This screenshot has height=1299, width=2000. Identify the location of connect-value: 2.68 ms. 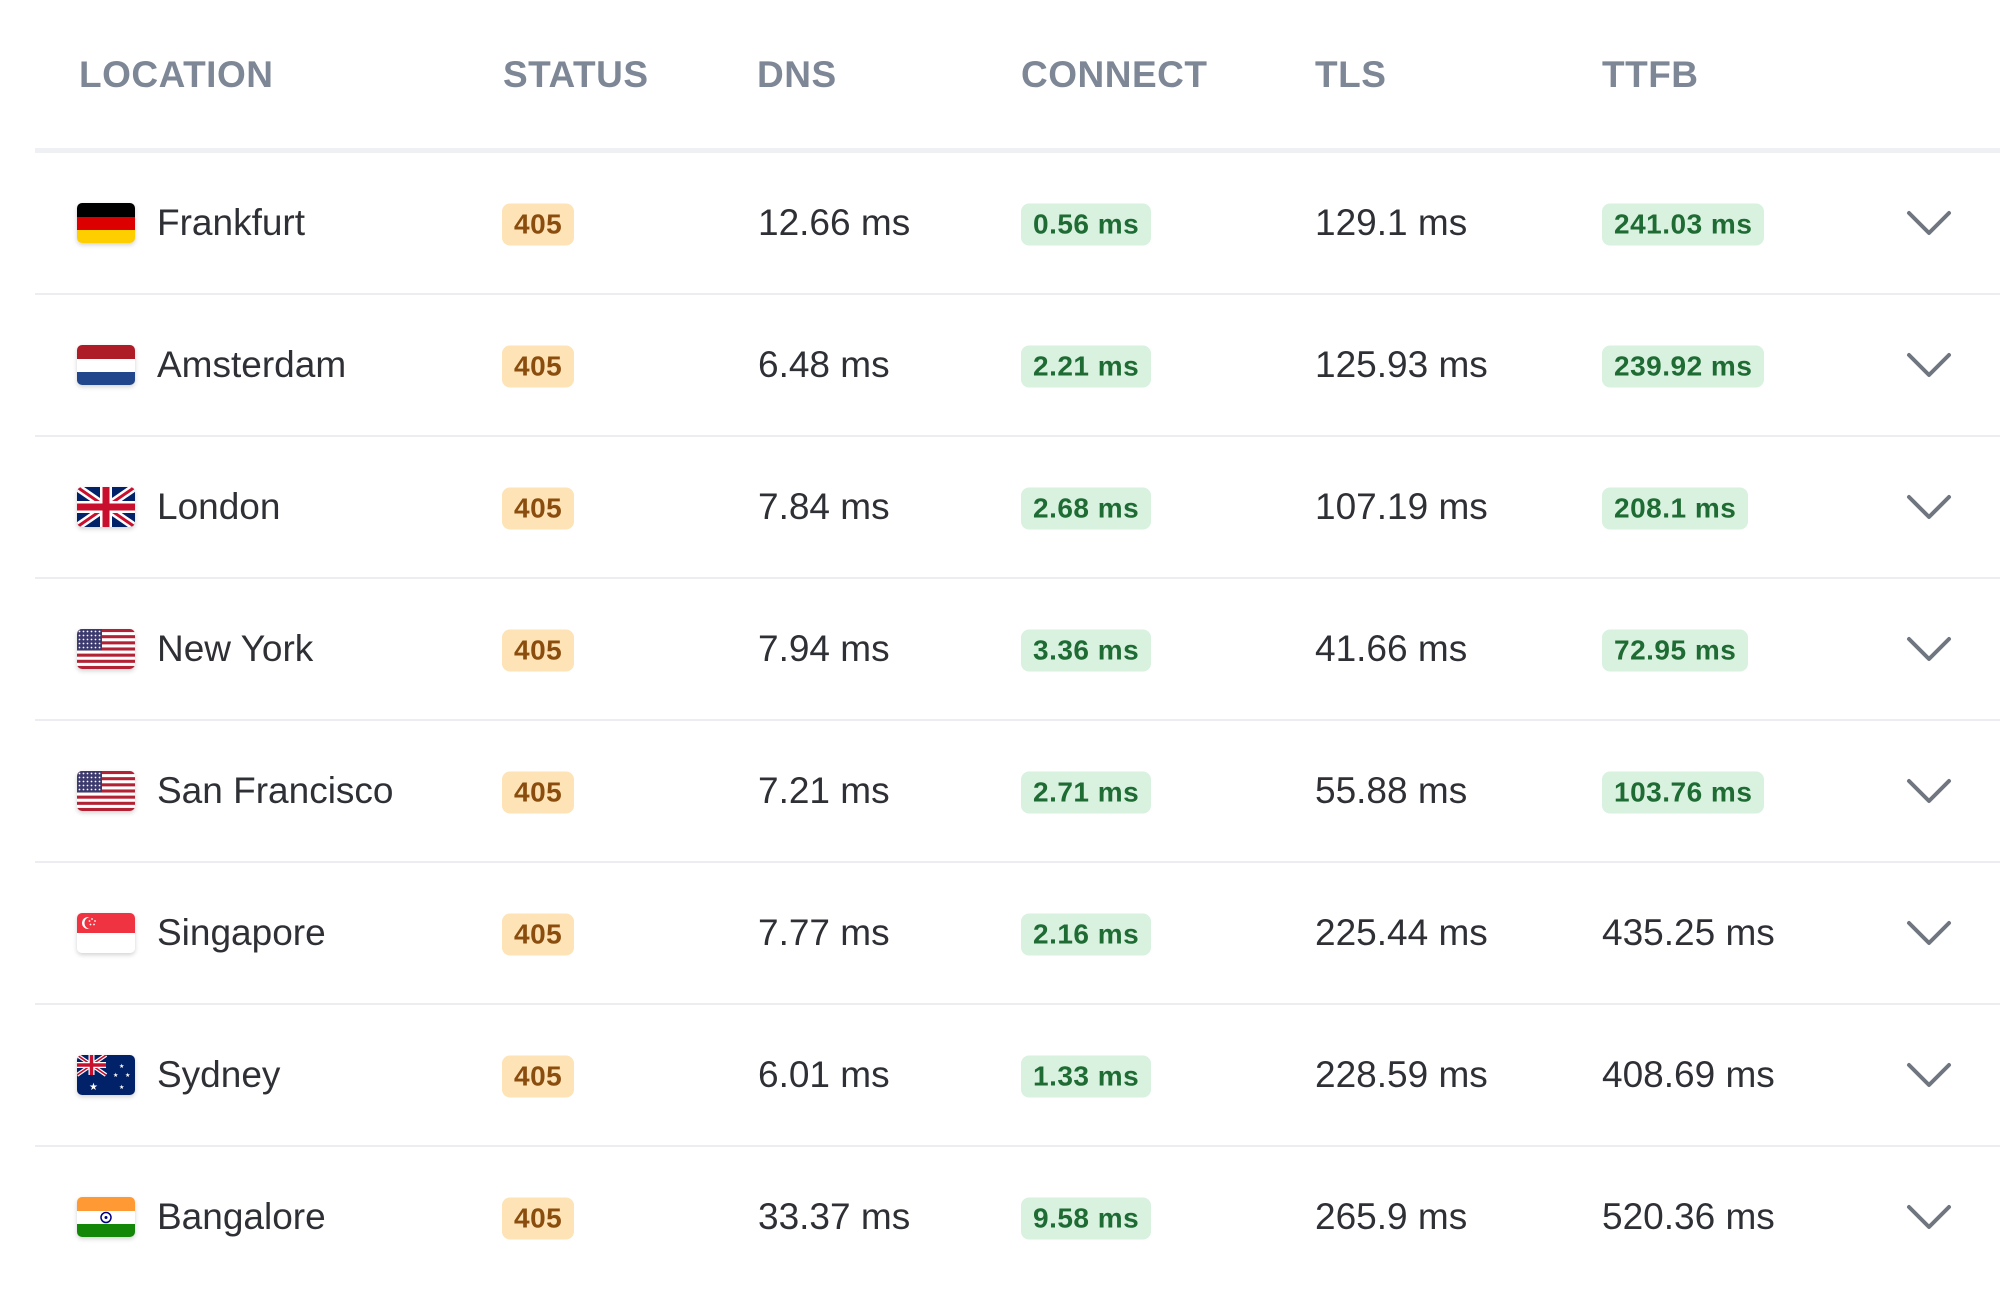
(1086, 508).